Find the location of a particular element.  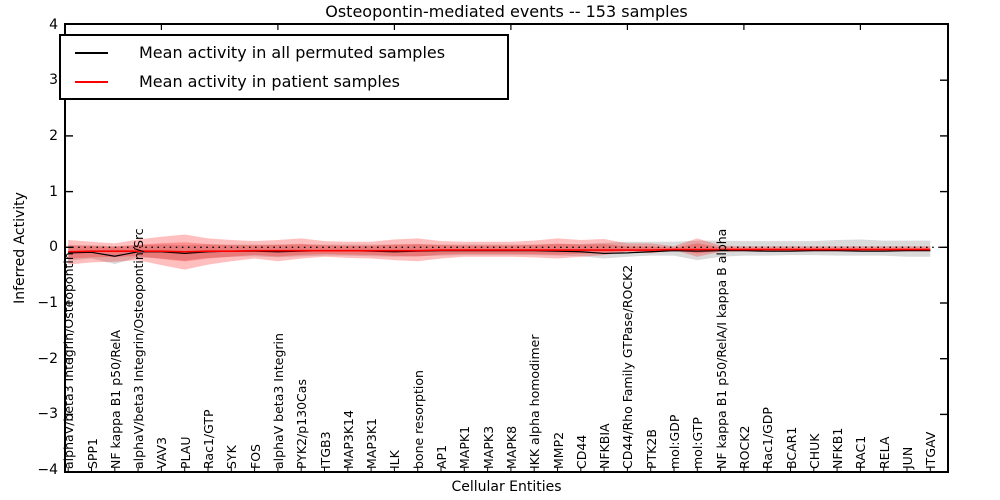

x-tick-label: CD44 is located at coordinates (581, 451).